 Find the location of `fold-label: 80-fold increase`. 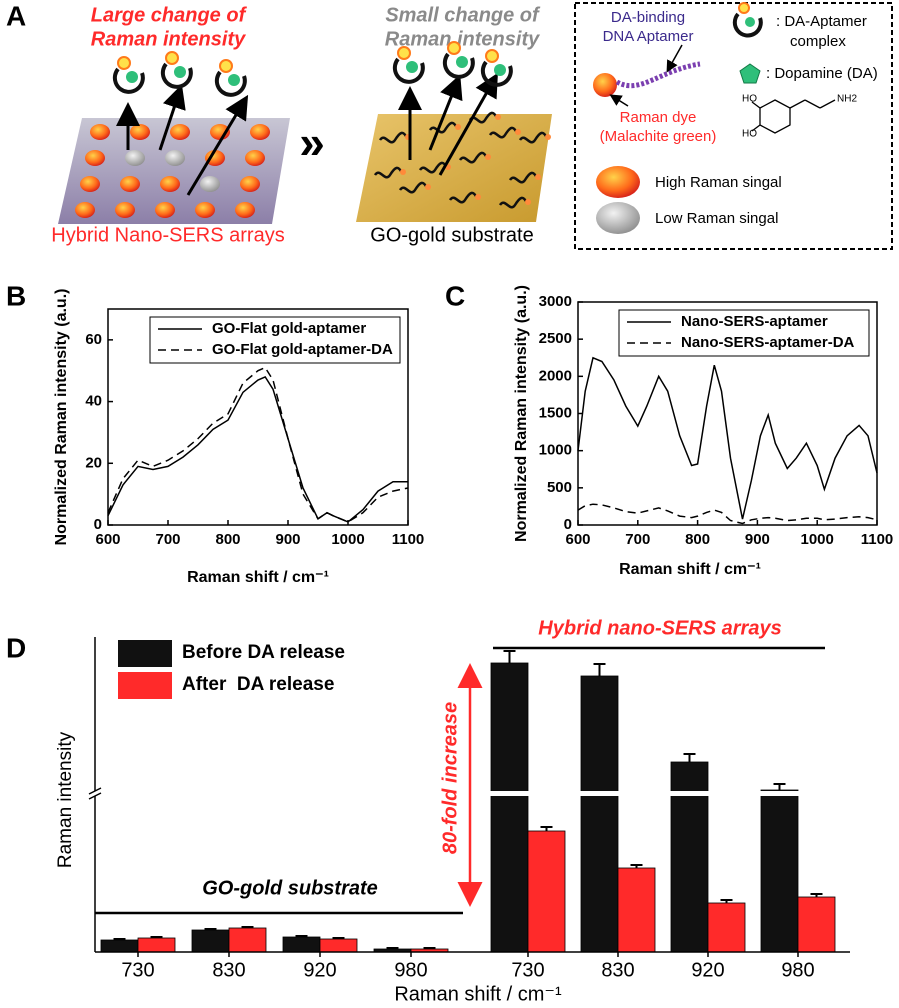

fold-label: 80-fold increase is located at coordinates (450, 778).